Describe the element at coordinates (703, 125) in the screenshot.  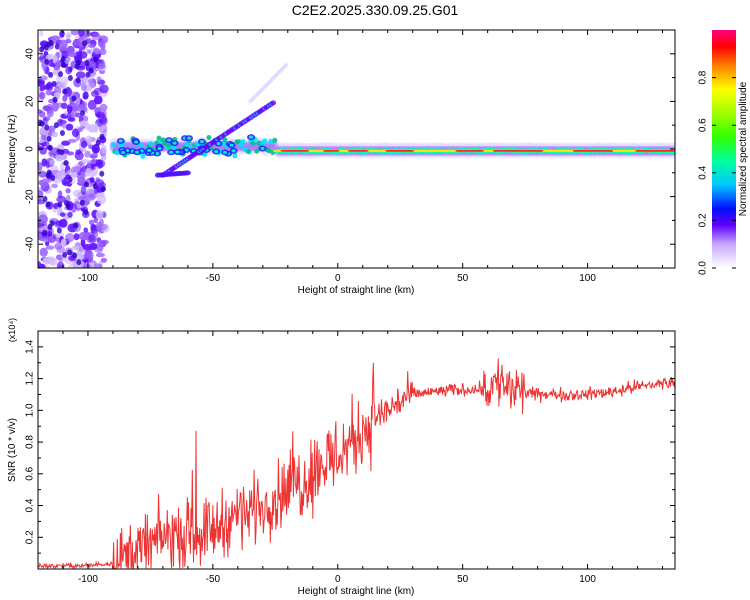
I see `colorbar-tick-label: 0.6` at that location.